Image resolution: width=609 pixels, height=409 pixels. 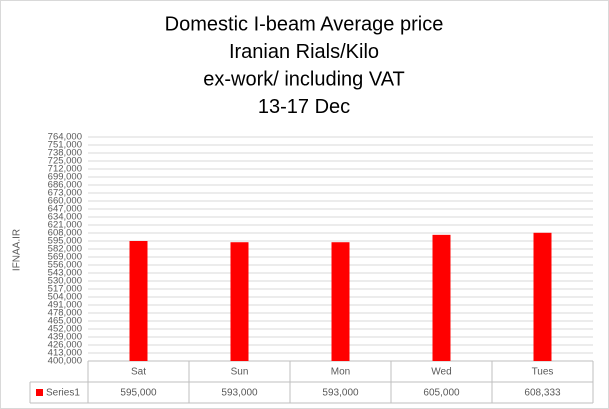 What do you see at coordinates (65, 185) in the screenshot?
I see `y-tick-label: 686,000` at bounding box center [65, 185].